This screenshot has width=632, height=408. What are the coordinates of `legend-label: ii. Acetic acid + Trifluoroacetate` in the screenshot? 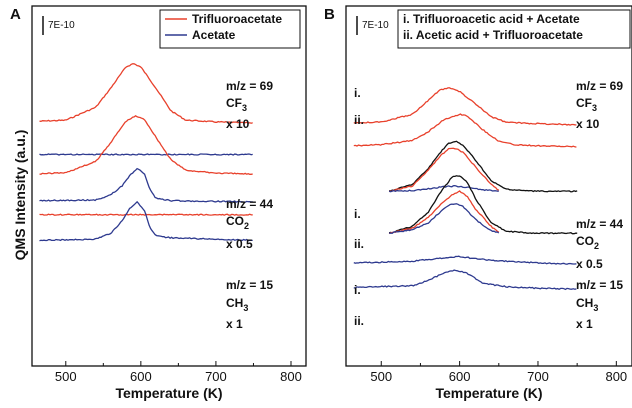 It's located at (493, 35).